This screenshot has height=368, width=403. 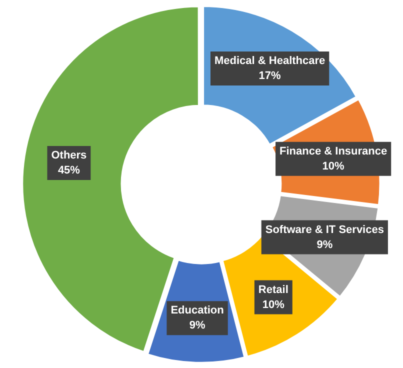 I want to click on slice-label: Others, so click(x=69, y=156).